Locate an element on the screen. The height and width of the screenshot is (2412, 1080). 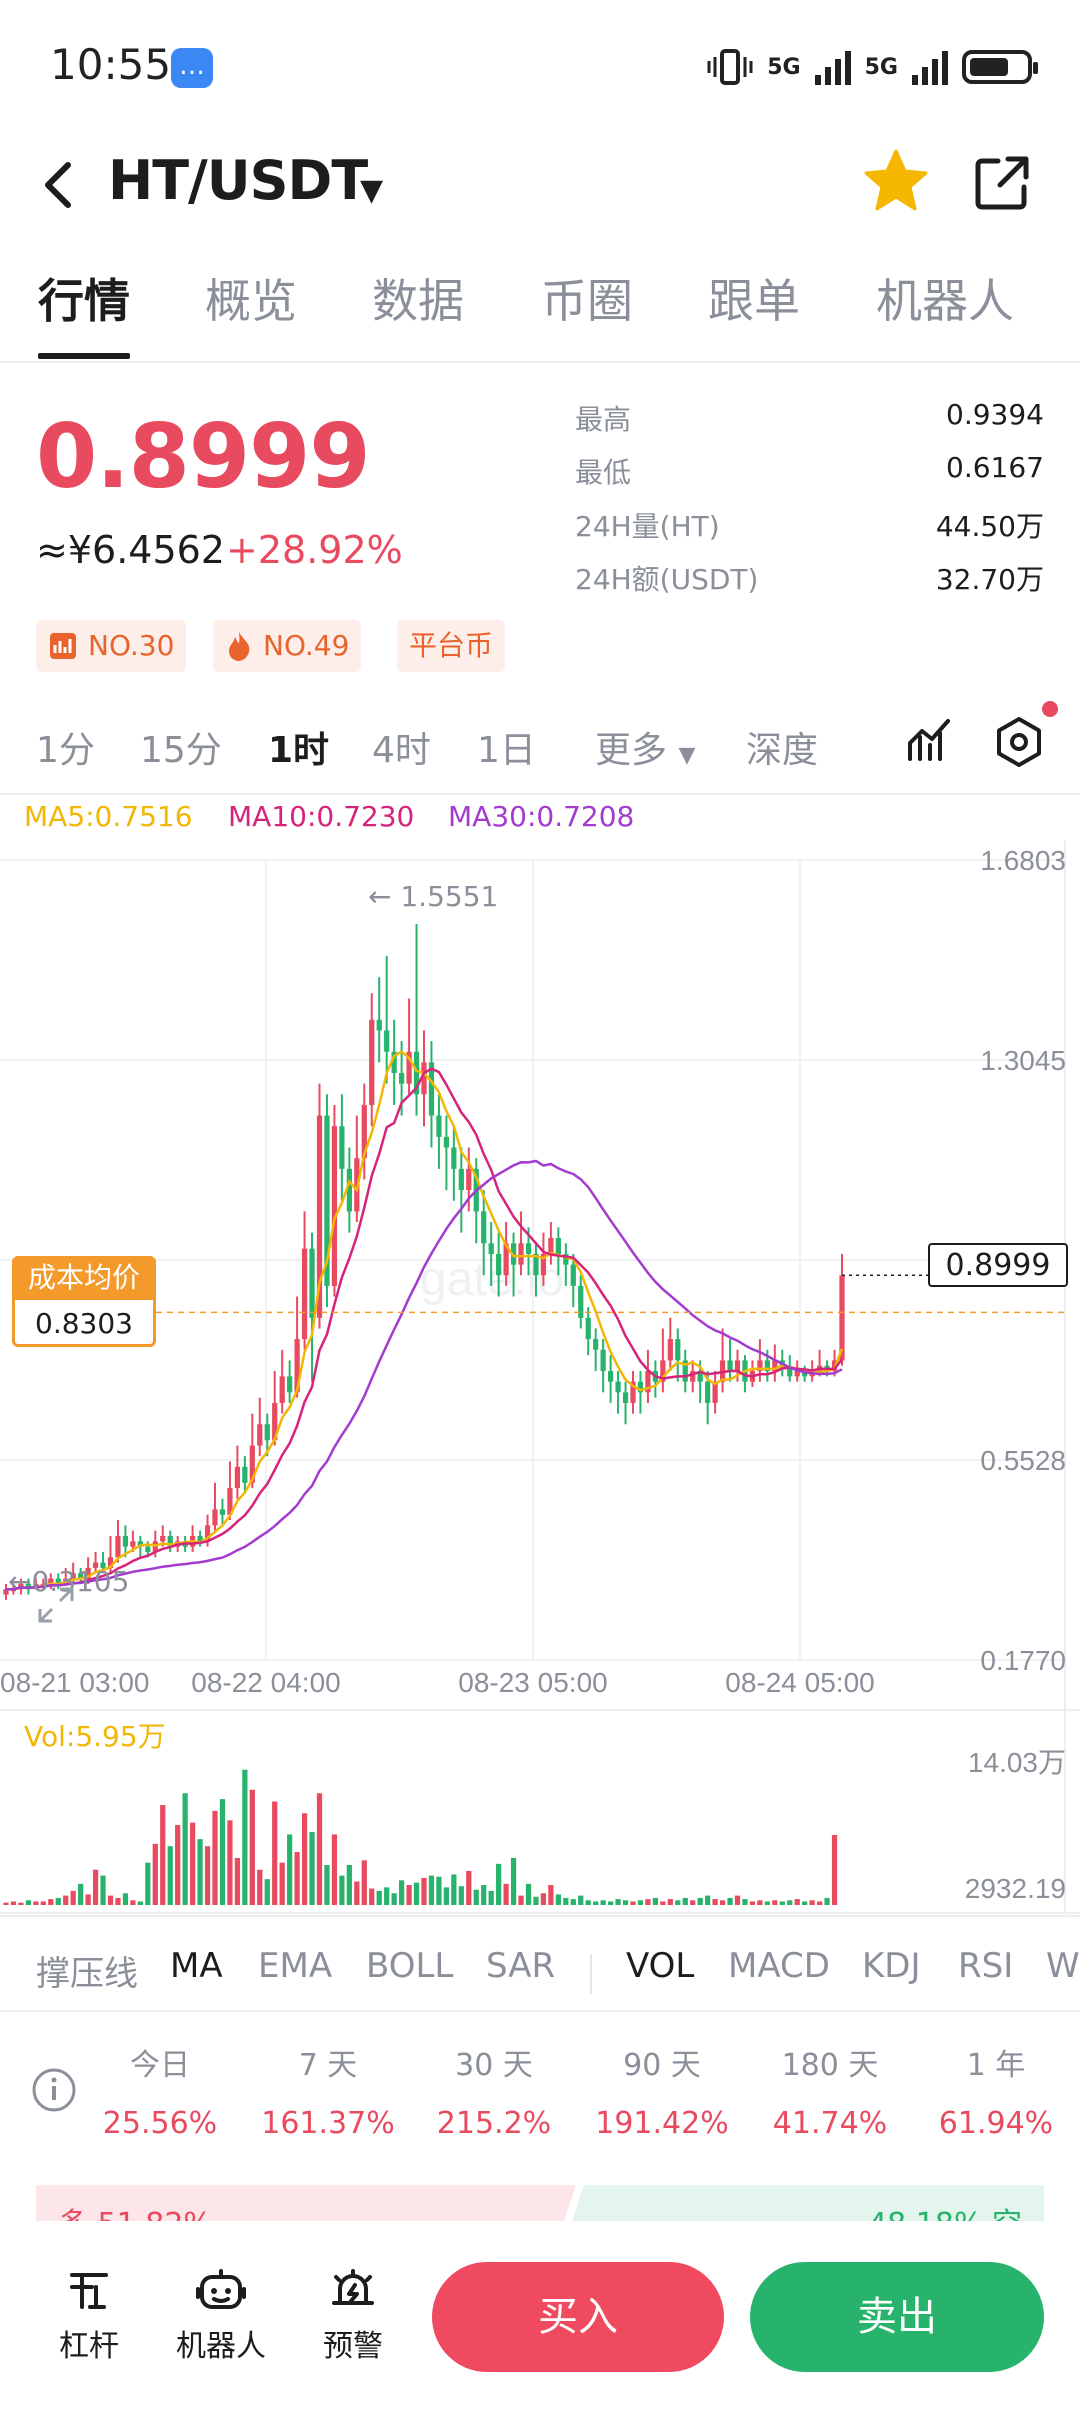
platform-coin-badge: 平台币 is located at coordinates (451, 646).